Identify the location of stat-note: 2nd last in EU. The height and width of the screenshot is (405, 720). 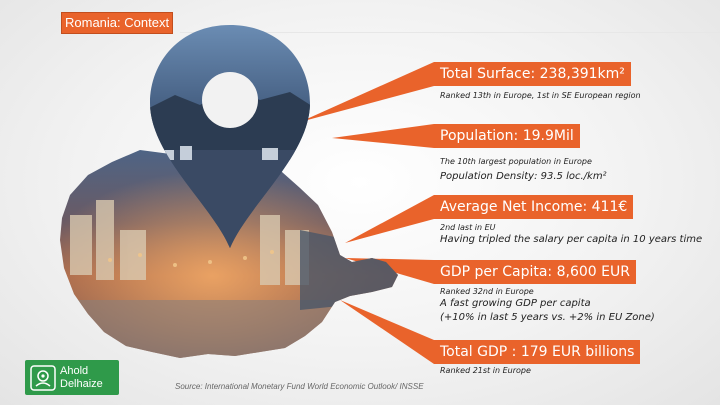
(468, 227).